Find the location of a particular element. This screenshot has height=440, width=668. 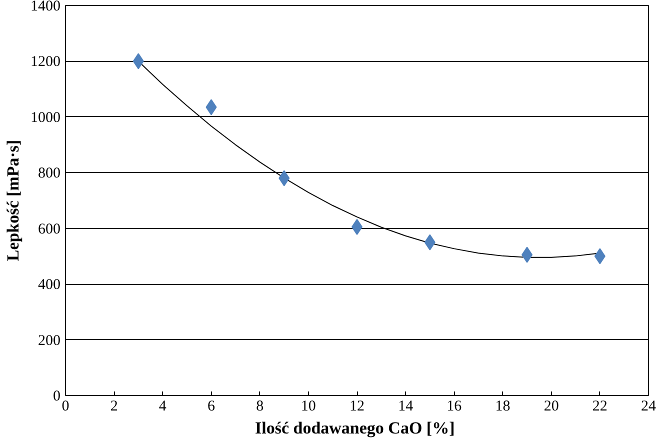

x-tick-label: 14 is located at coordinates (406, 406).